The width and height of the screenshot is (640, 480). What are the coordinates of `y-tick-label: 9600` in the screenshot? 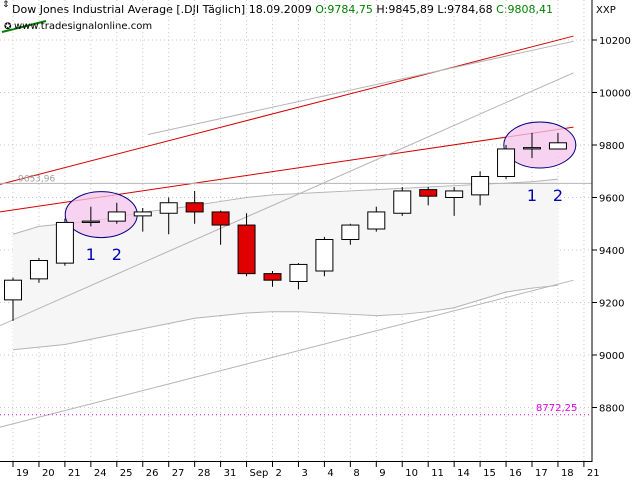 It's located at (611, 199).